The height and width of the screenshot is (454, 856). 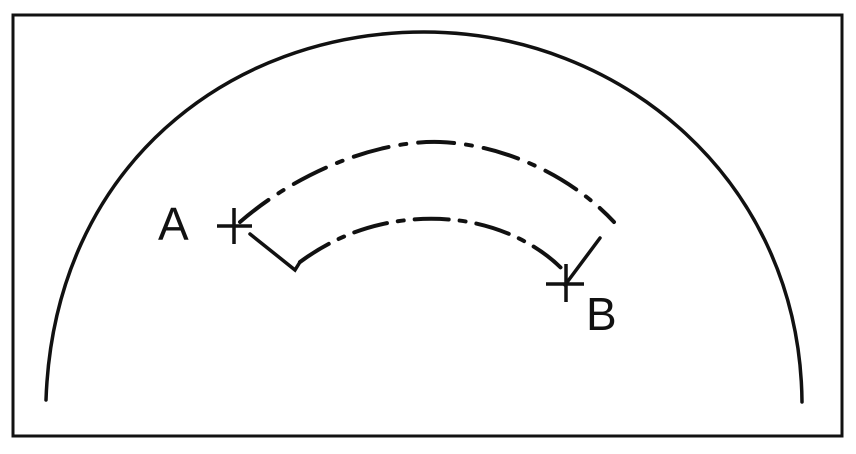 What do you see at coordinates (432, 245) in the screenshot?
I see `inner-dashdot-arc` at bounding box center [432, 245].